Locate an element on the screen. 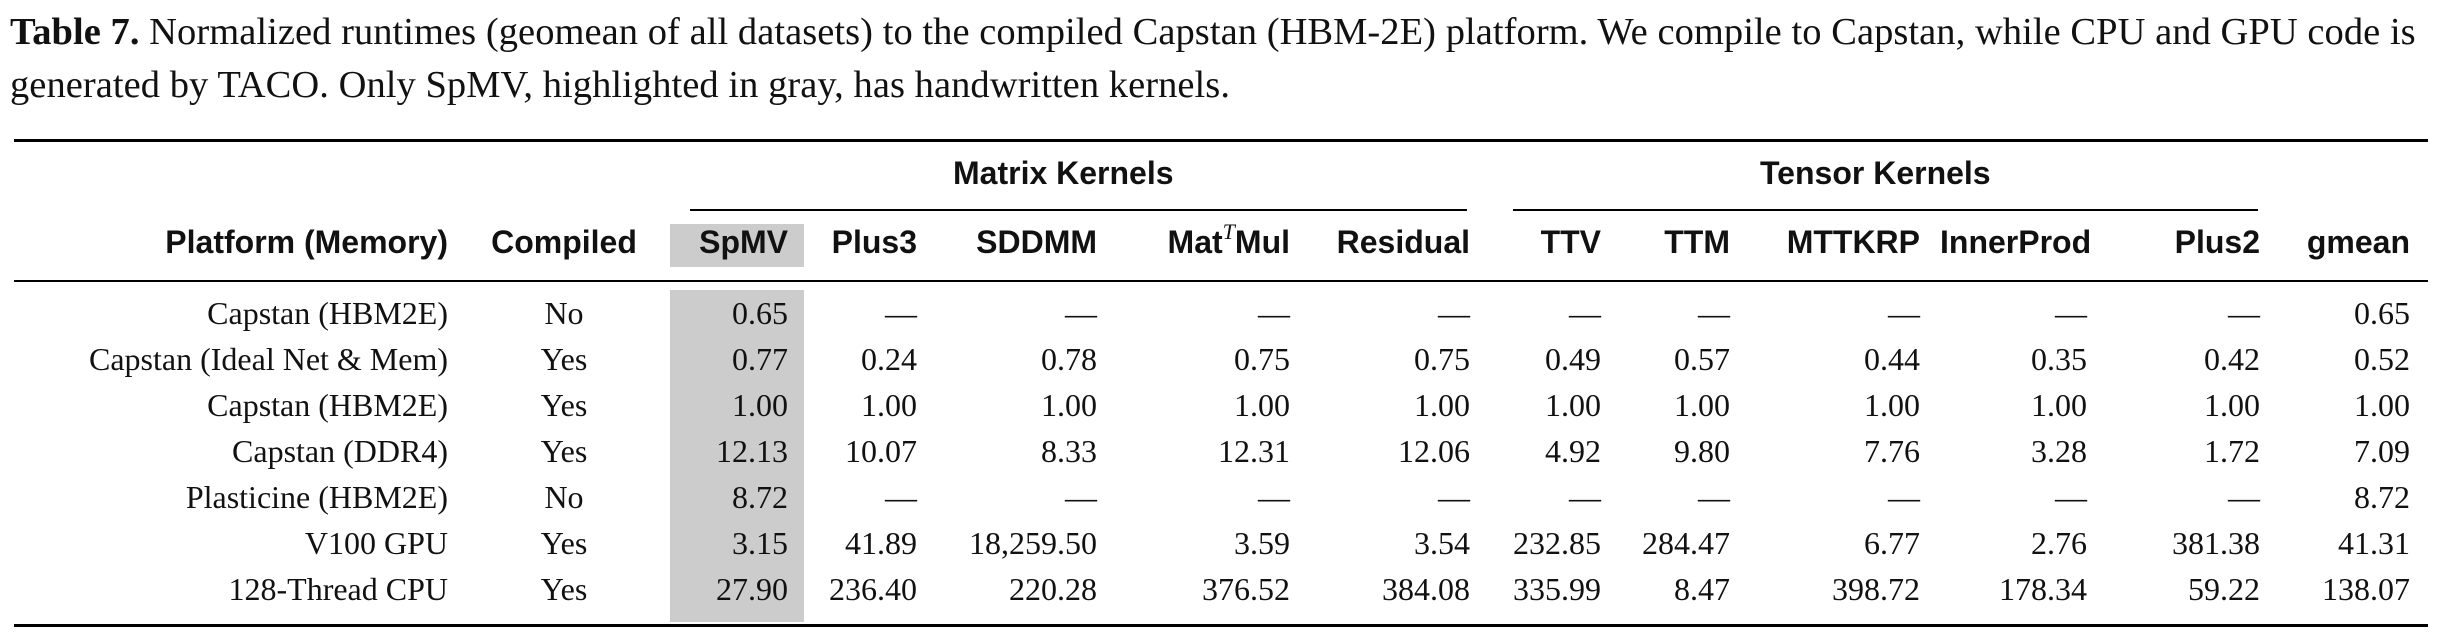 This screenshot has width=2440, height=640. spmv-highlight is located at coordinates (737, 245).